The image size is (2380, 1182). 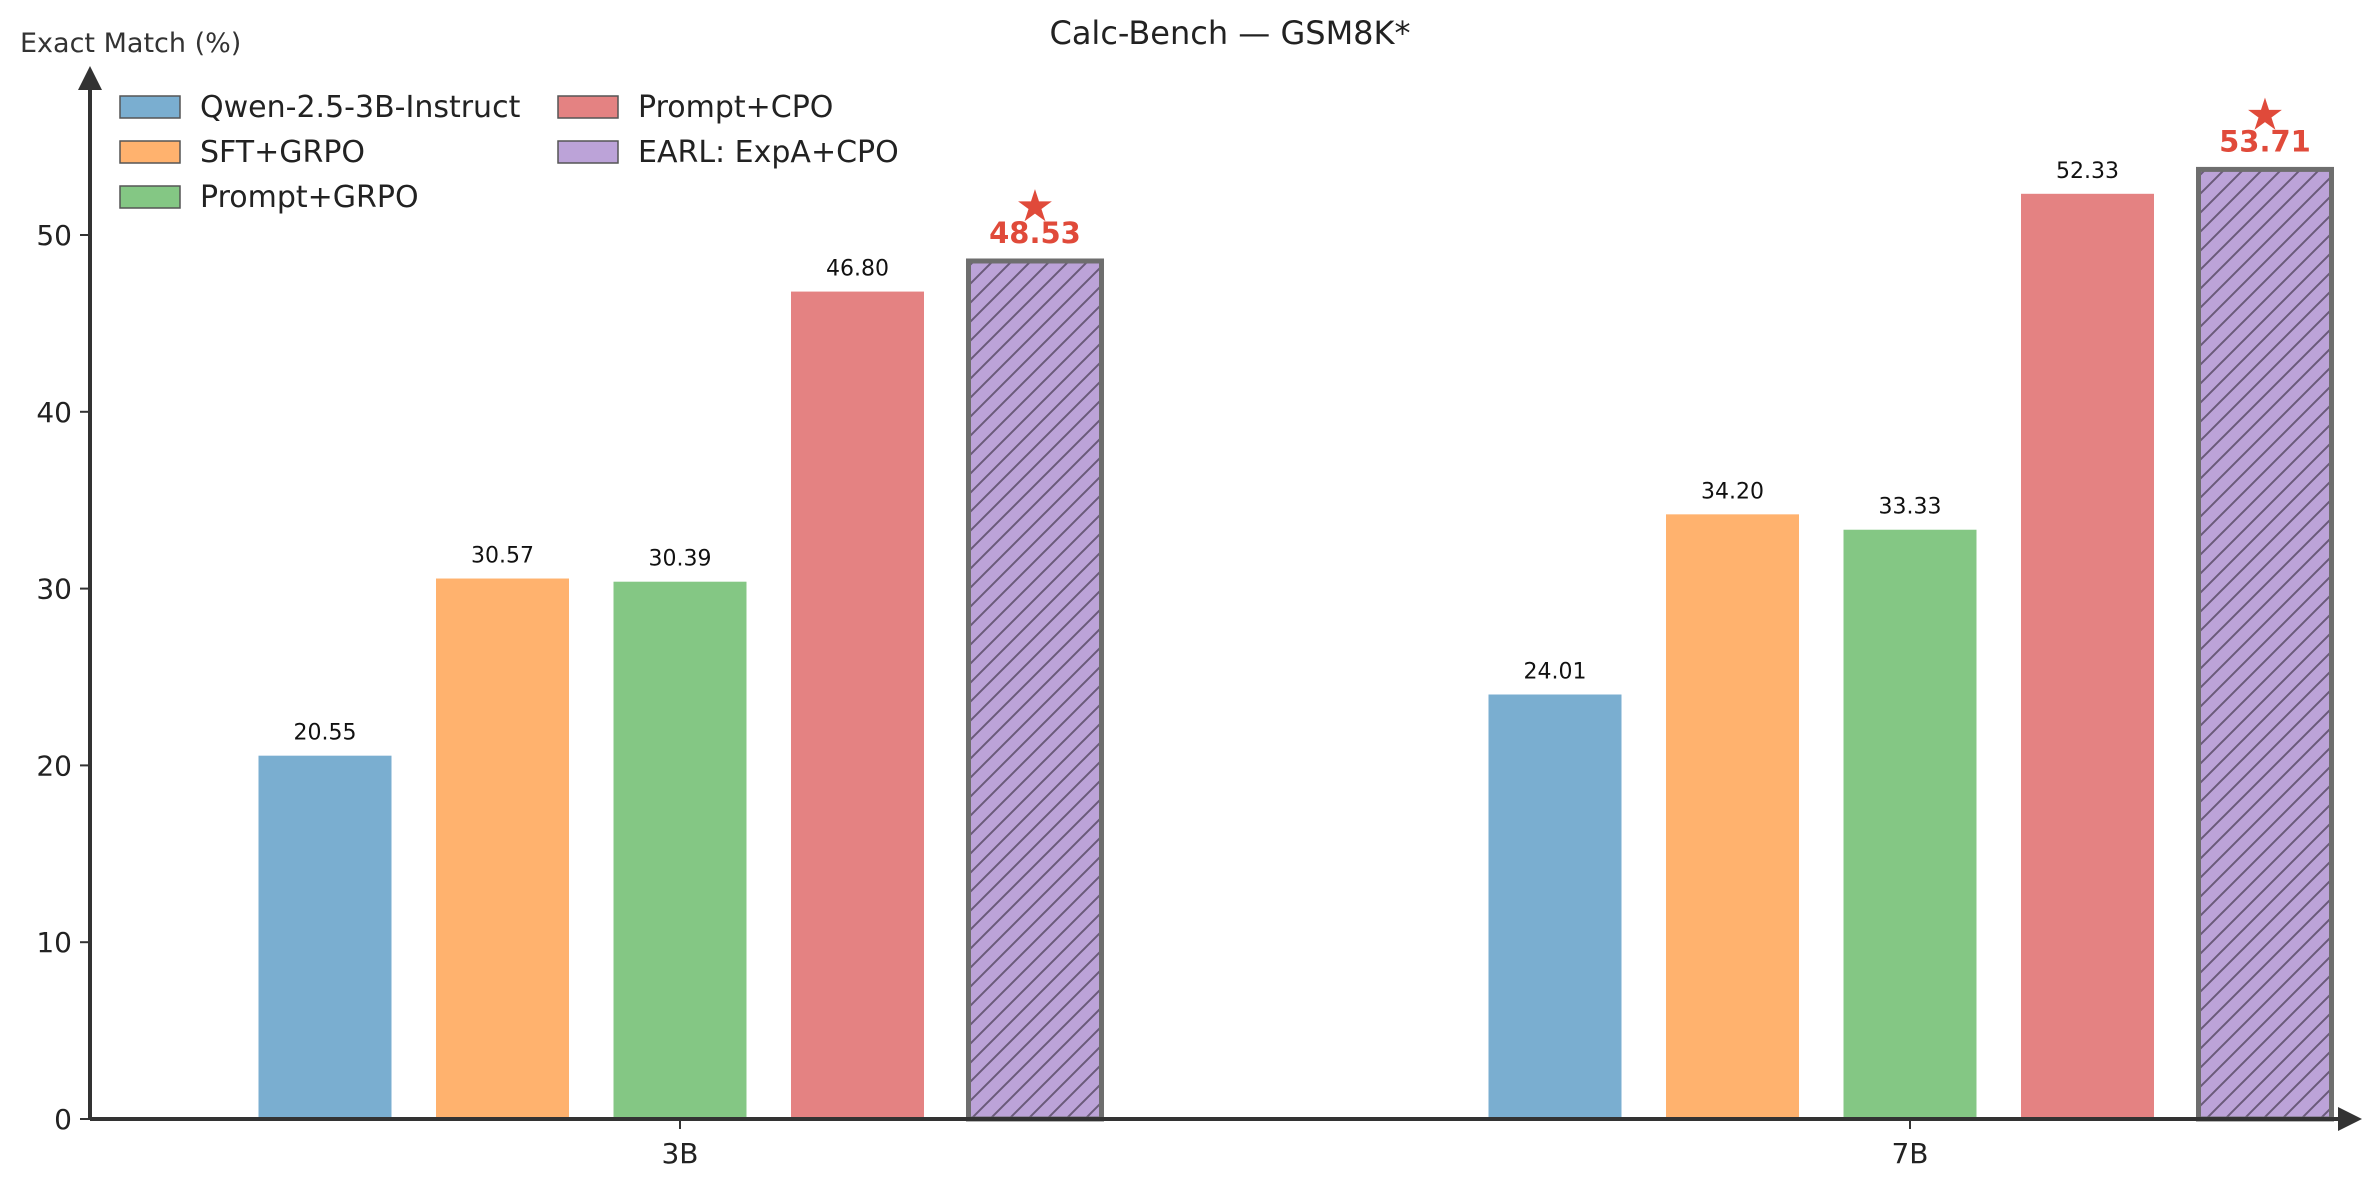 What do you see at coordinates (130, 43) in the screenshot?
I see `y-axis-label: Exact Match (%)` at bounding box center [130, 43].